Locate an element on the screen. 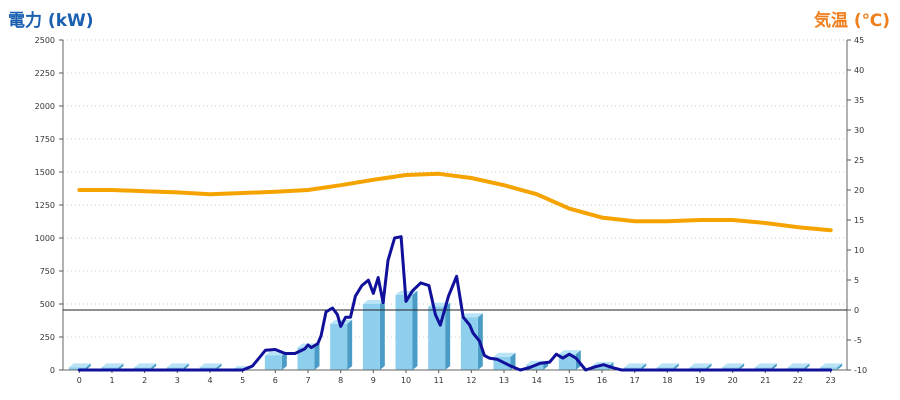 Image resolution: width=900 pixels, height=400 pixels. x-tick-label: 22 is located at coordinates (798, 380).